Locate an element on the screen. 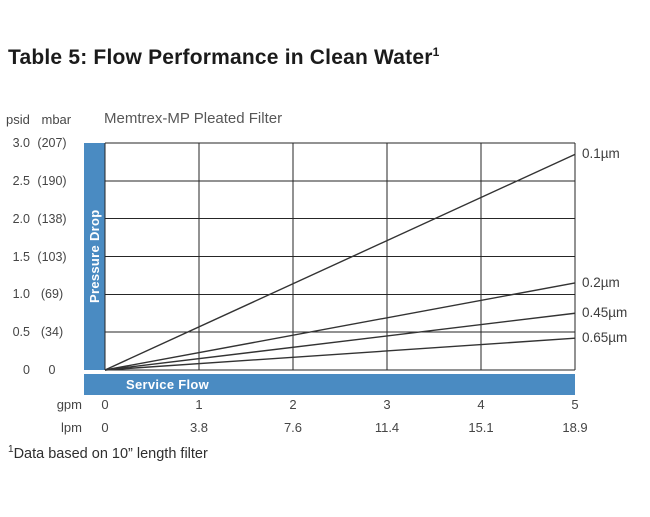  y-tick-psid: 1.0 is located at coordinates (21, 294).